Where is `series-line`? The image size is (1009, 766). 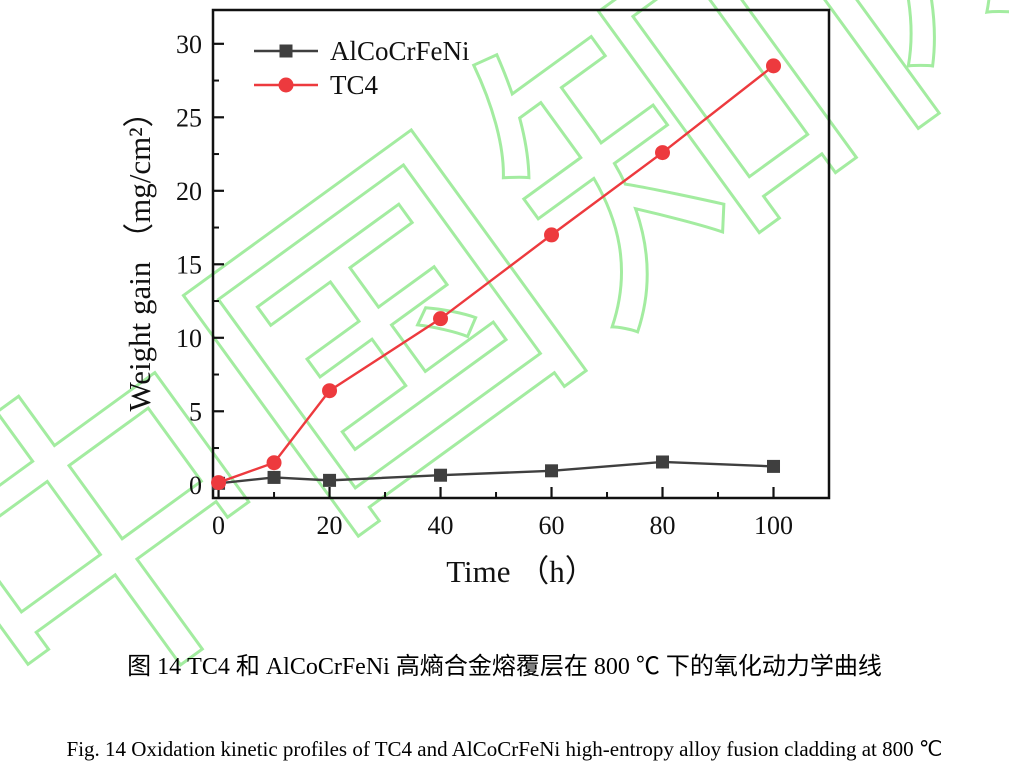
series-line is located at coordinates (496, 472).